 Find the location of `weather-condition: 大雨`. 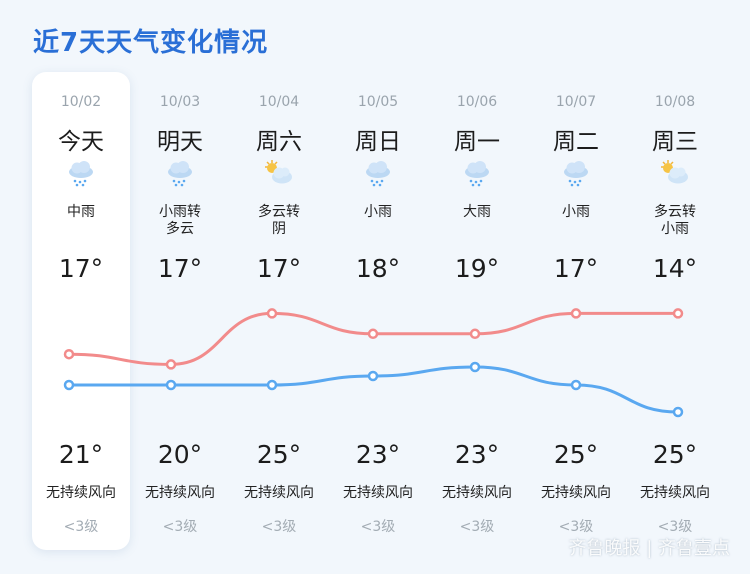

weather-condition: 大雨 is located at coordinates (477, 212).